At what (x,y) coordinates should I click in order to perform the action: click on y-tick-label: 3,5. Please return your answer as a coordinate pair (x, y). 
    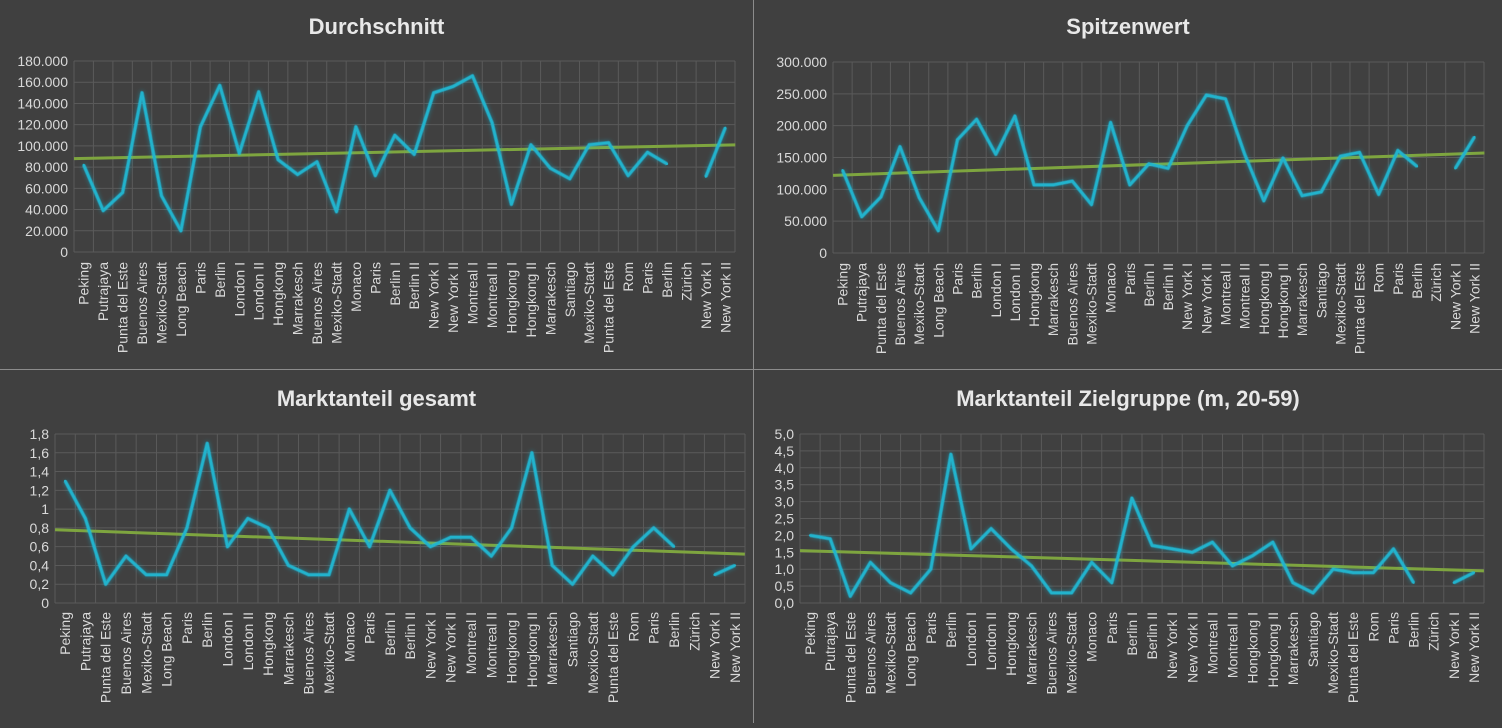
    Looking at the image, I should click on (785, 485).